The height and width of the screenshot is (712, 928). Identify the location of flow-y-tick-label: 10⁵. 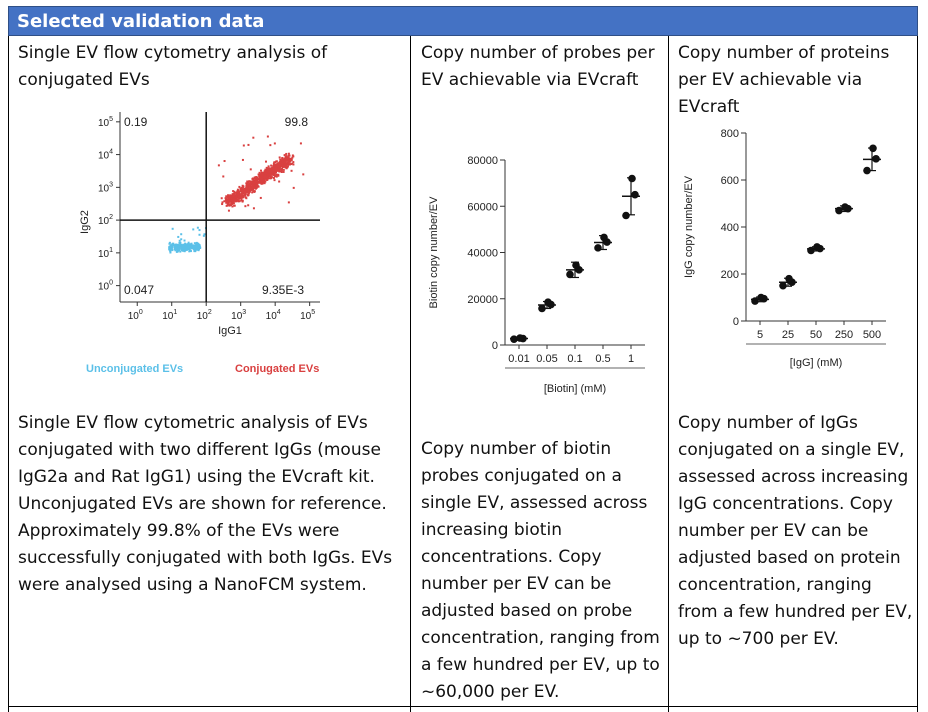
(105, 122).